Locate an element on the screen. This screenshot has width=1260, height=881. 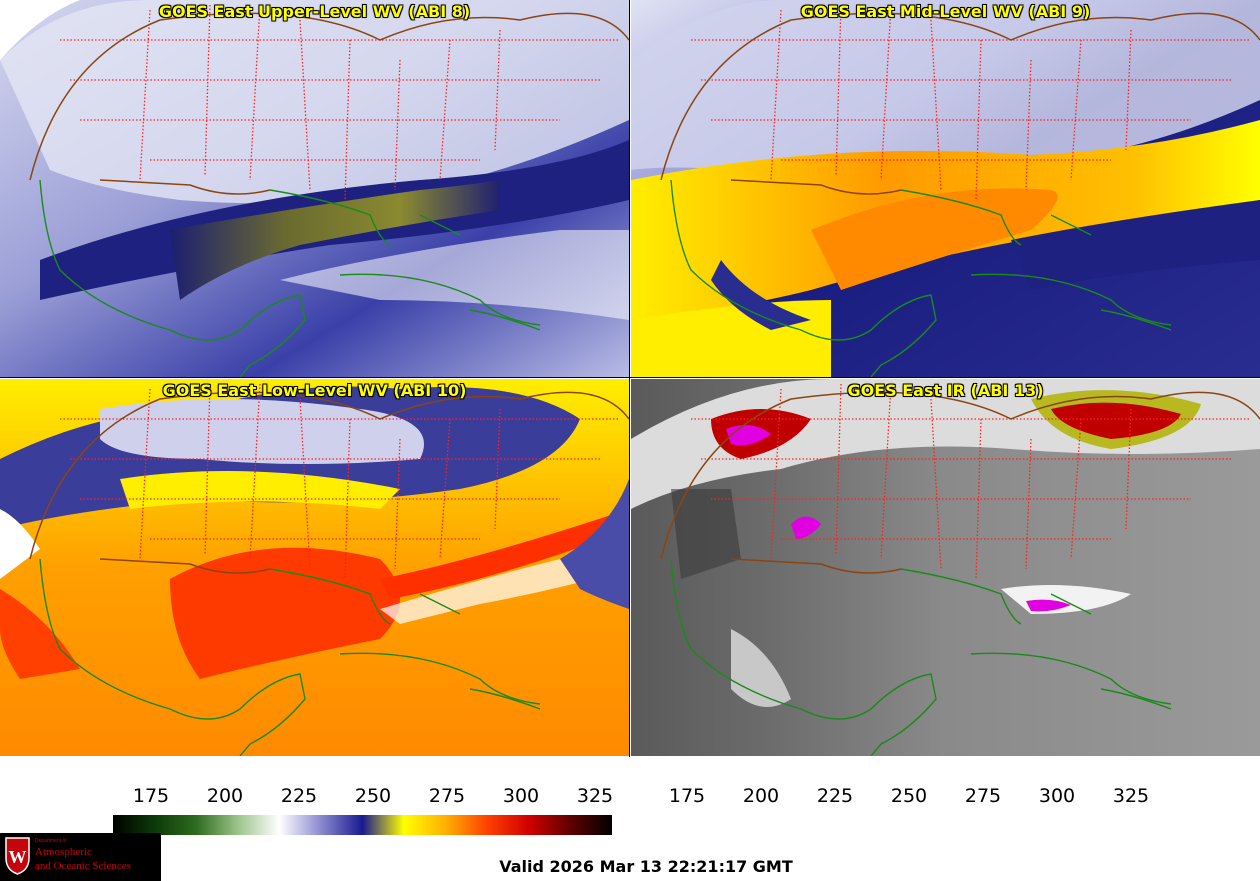
colorbar-wv-tick-label: 175 is located at coordinates (151, 796).